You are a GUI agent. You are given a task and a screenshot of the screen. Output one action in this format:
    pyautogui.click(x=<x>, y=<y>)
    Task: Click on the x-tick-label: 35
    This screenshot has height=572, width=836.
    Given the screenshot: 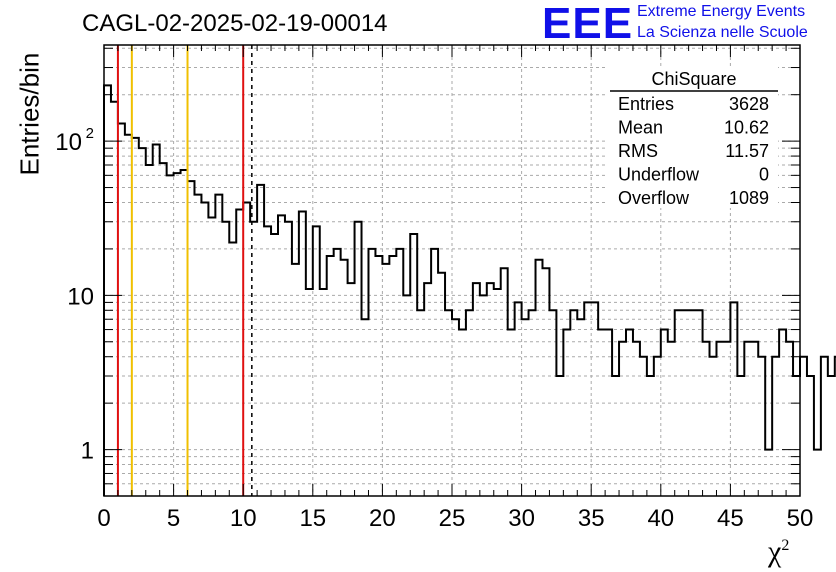 What is the action you would take?
    pyautogui.click(x=591, y=518)
    